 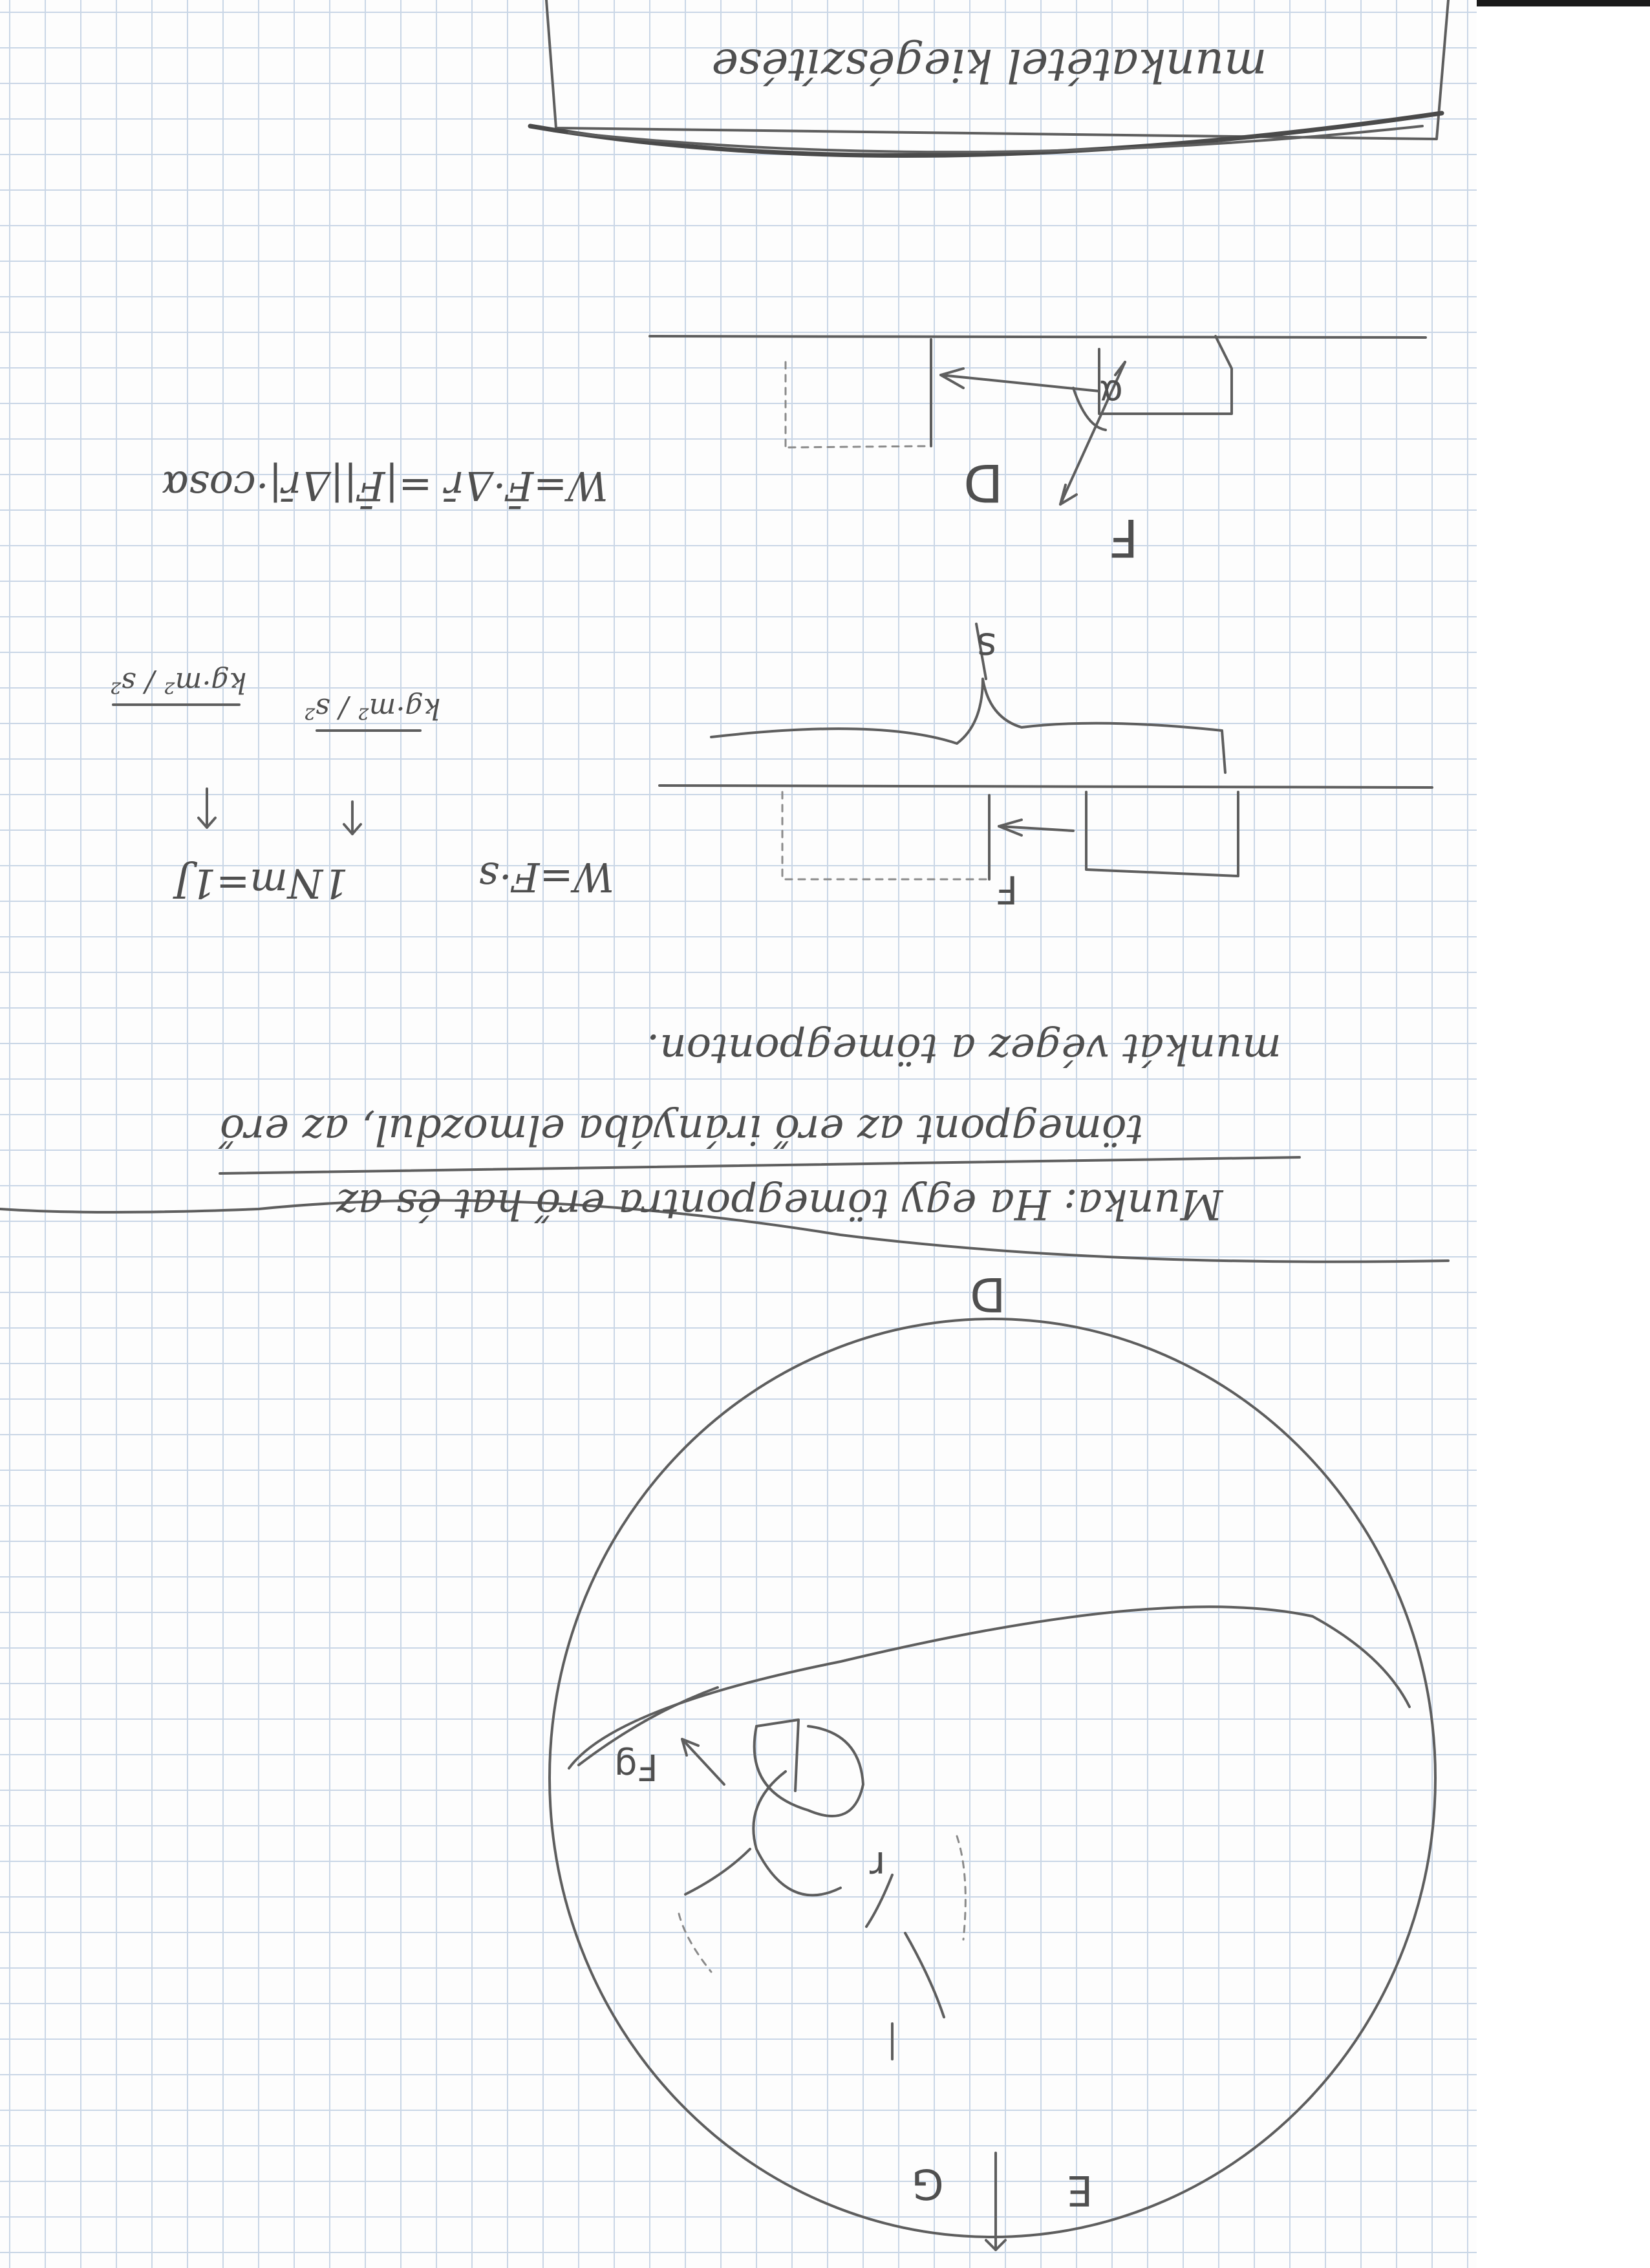 I want to click on label-s: s, so click(x=986, y=646).